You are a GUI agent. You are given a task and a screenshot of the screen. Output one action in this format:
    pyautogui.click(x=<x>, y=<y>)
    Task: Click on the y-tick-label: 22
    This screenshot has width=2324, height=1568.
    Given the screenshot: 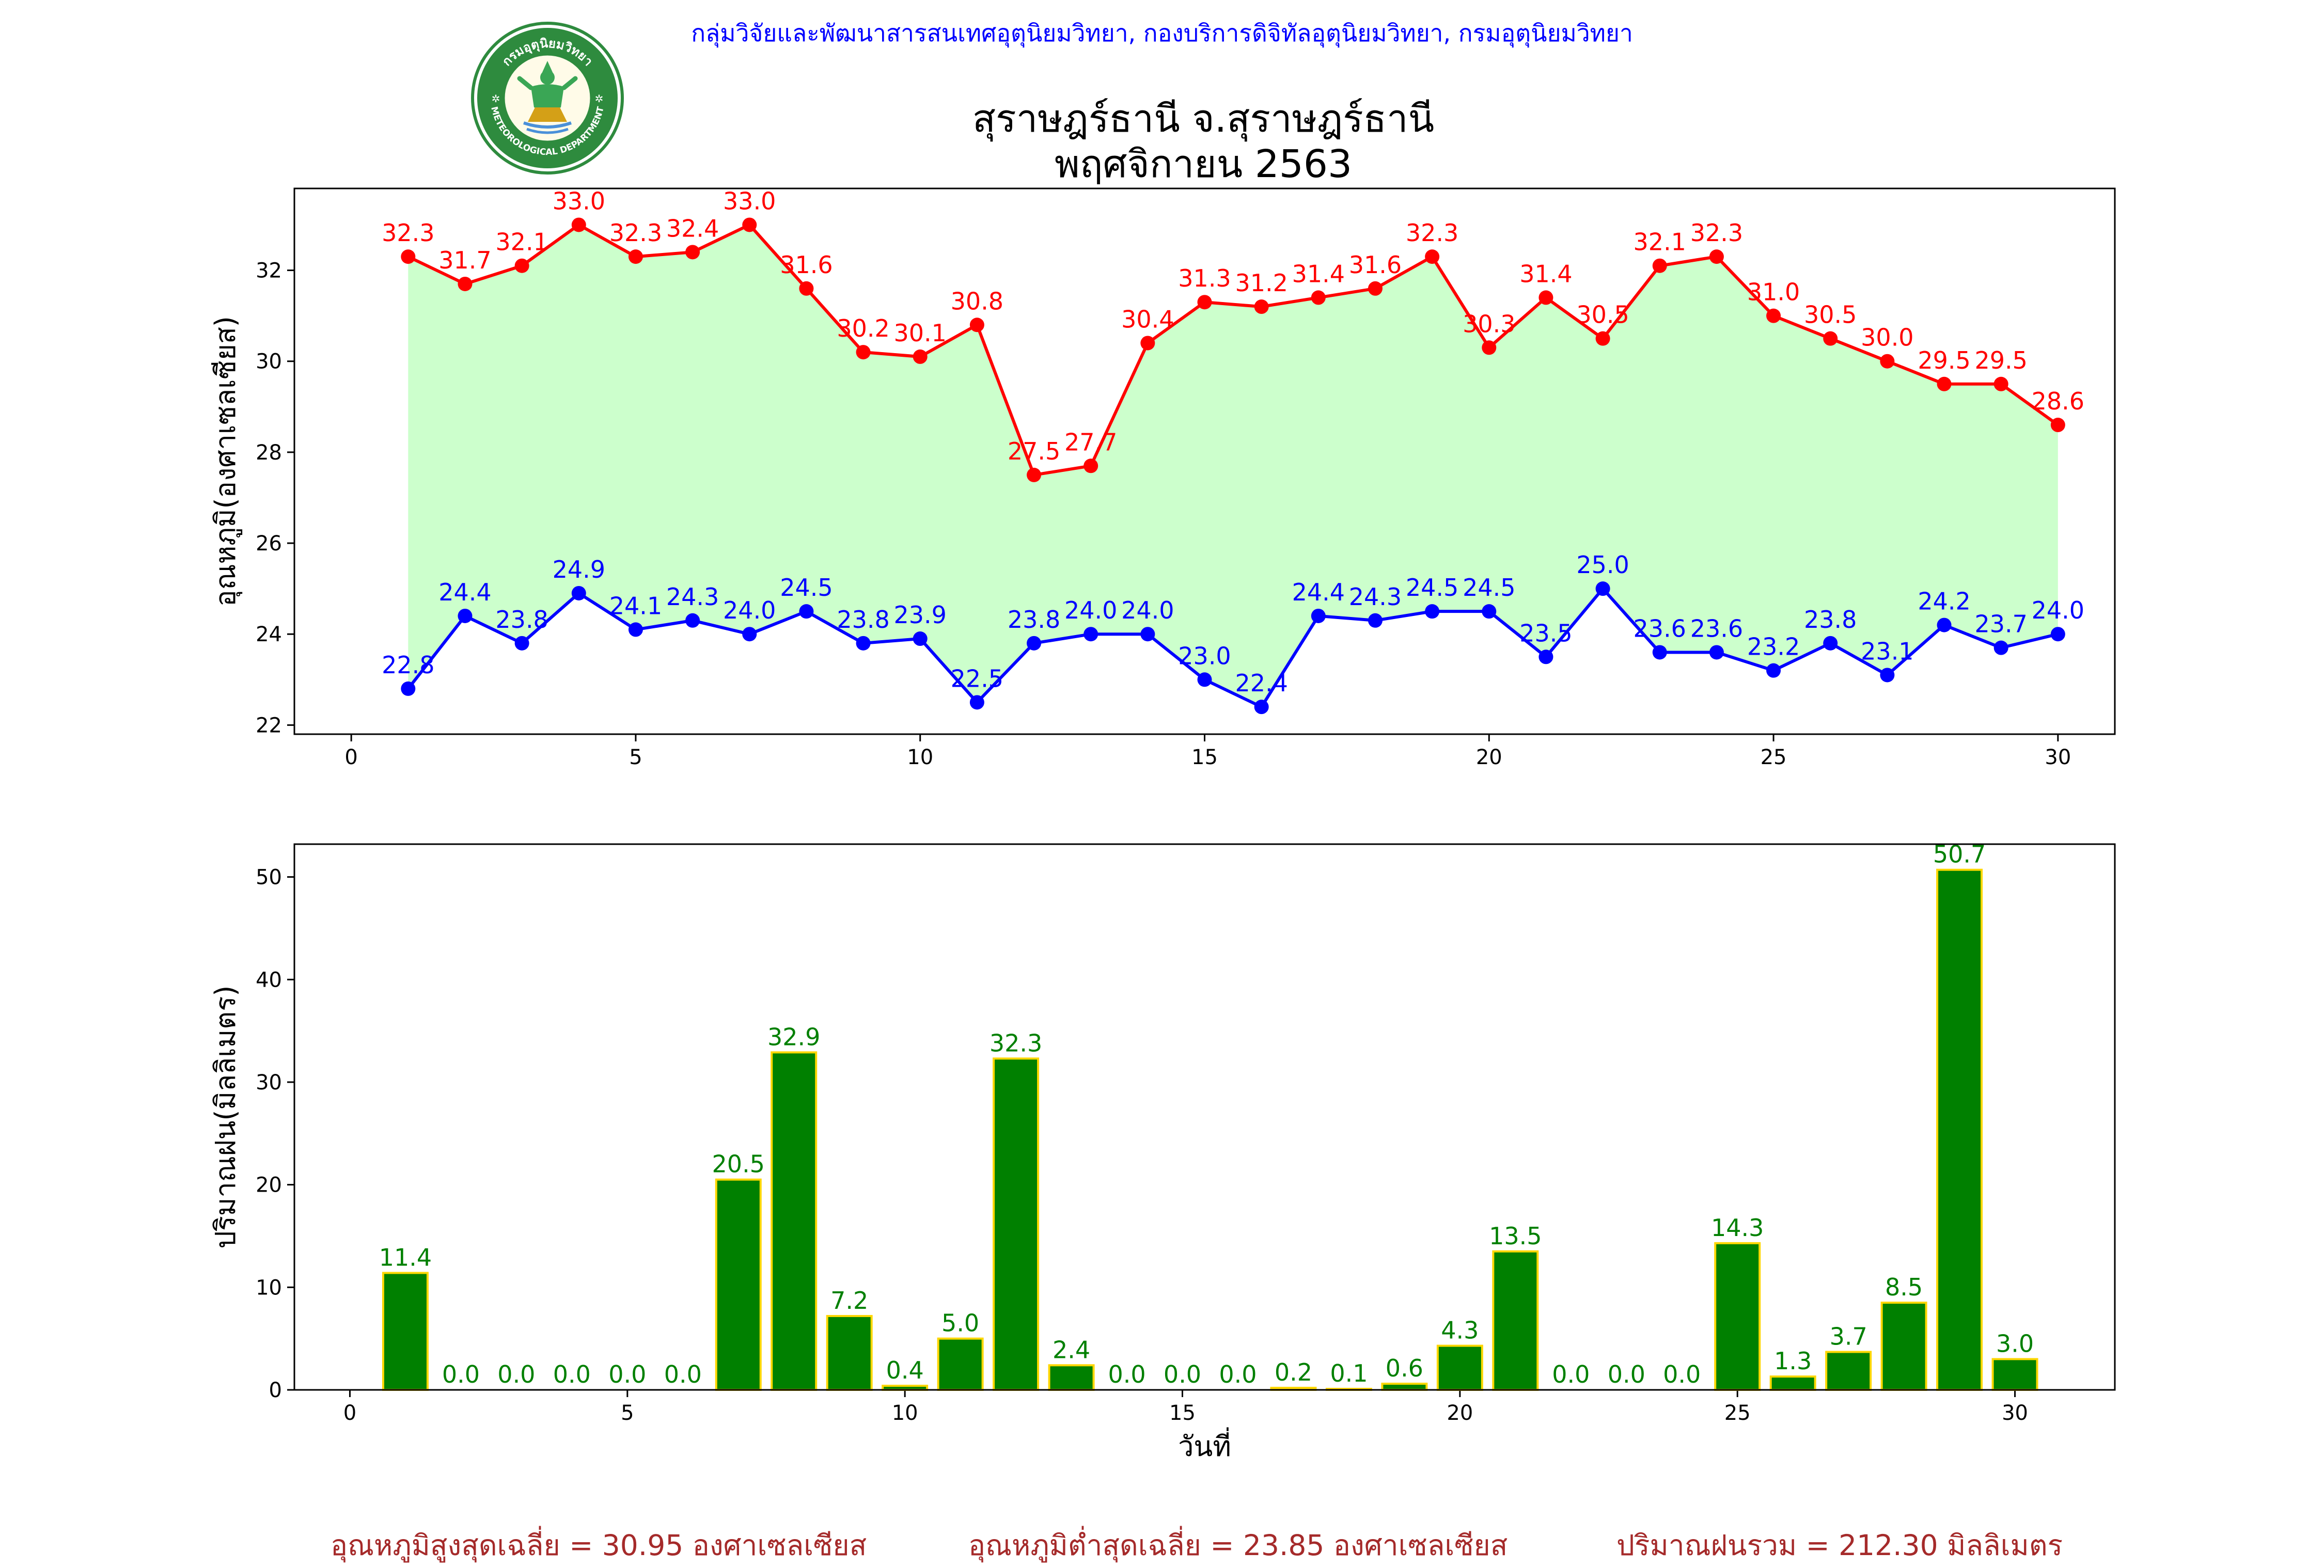 What is the action you would take?
    pyautogui.click(x=269, y=725)
    